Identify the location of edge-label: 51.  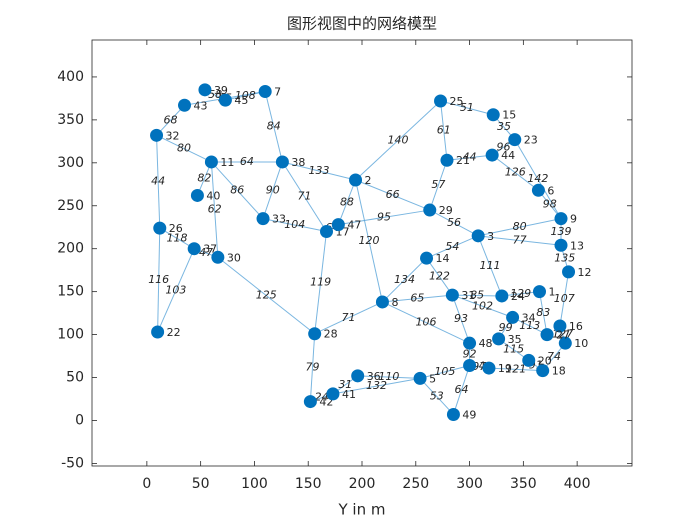
(467, 107).